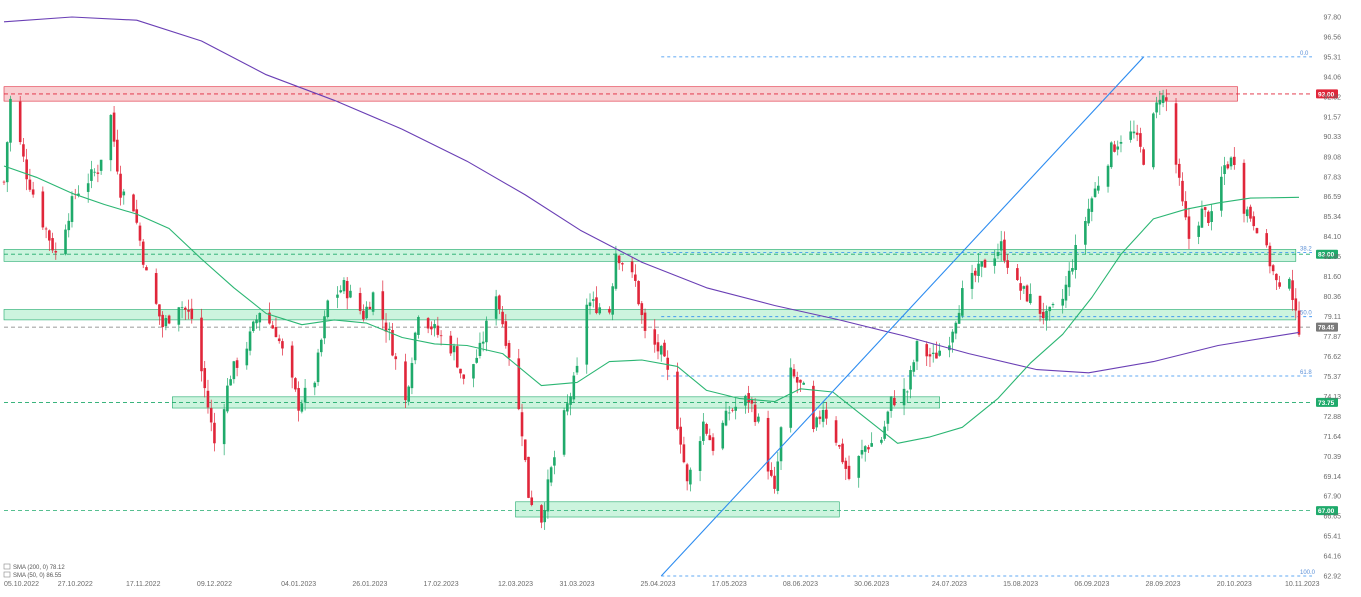  Describe the element at coordinates (1332, 277) in the screenshot. I see `y-tick-label-13: 81.60` at that location.